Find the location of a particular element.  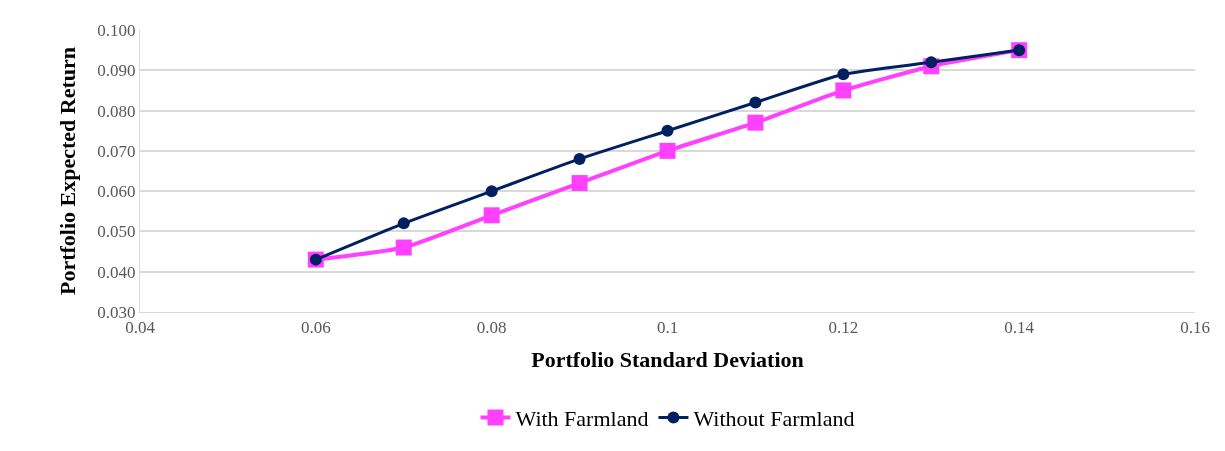

x-tick-label: 0.14 is located at coordinates (1019, 328).